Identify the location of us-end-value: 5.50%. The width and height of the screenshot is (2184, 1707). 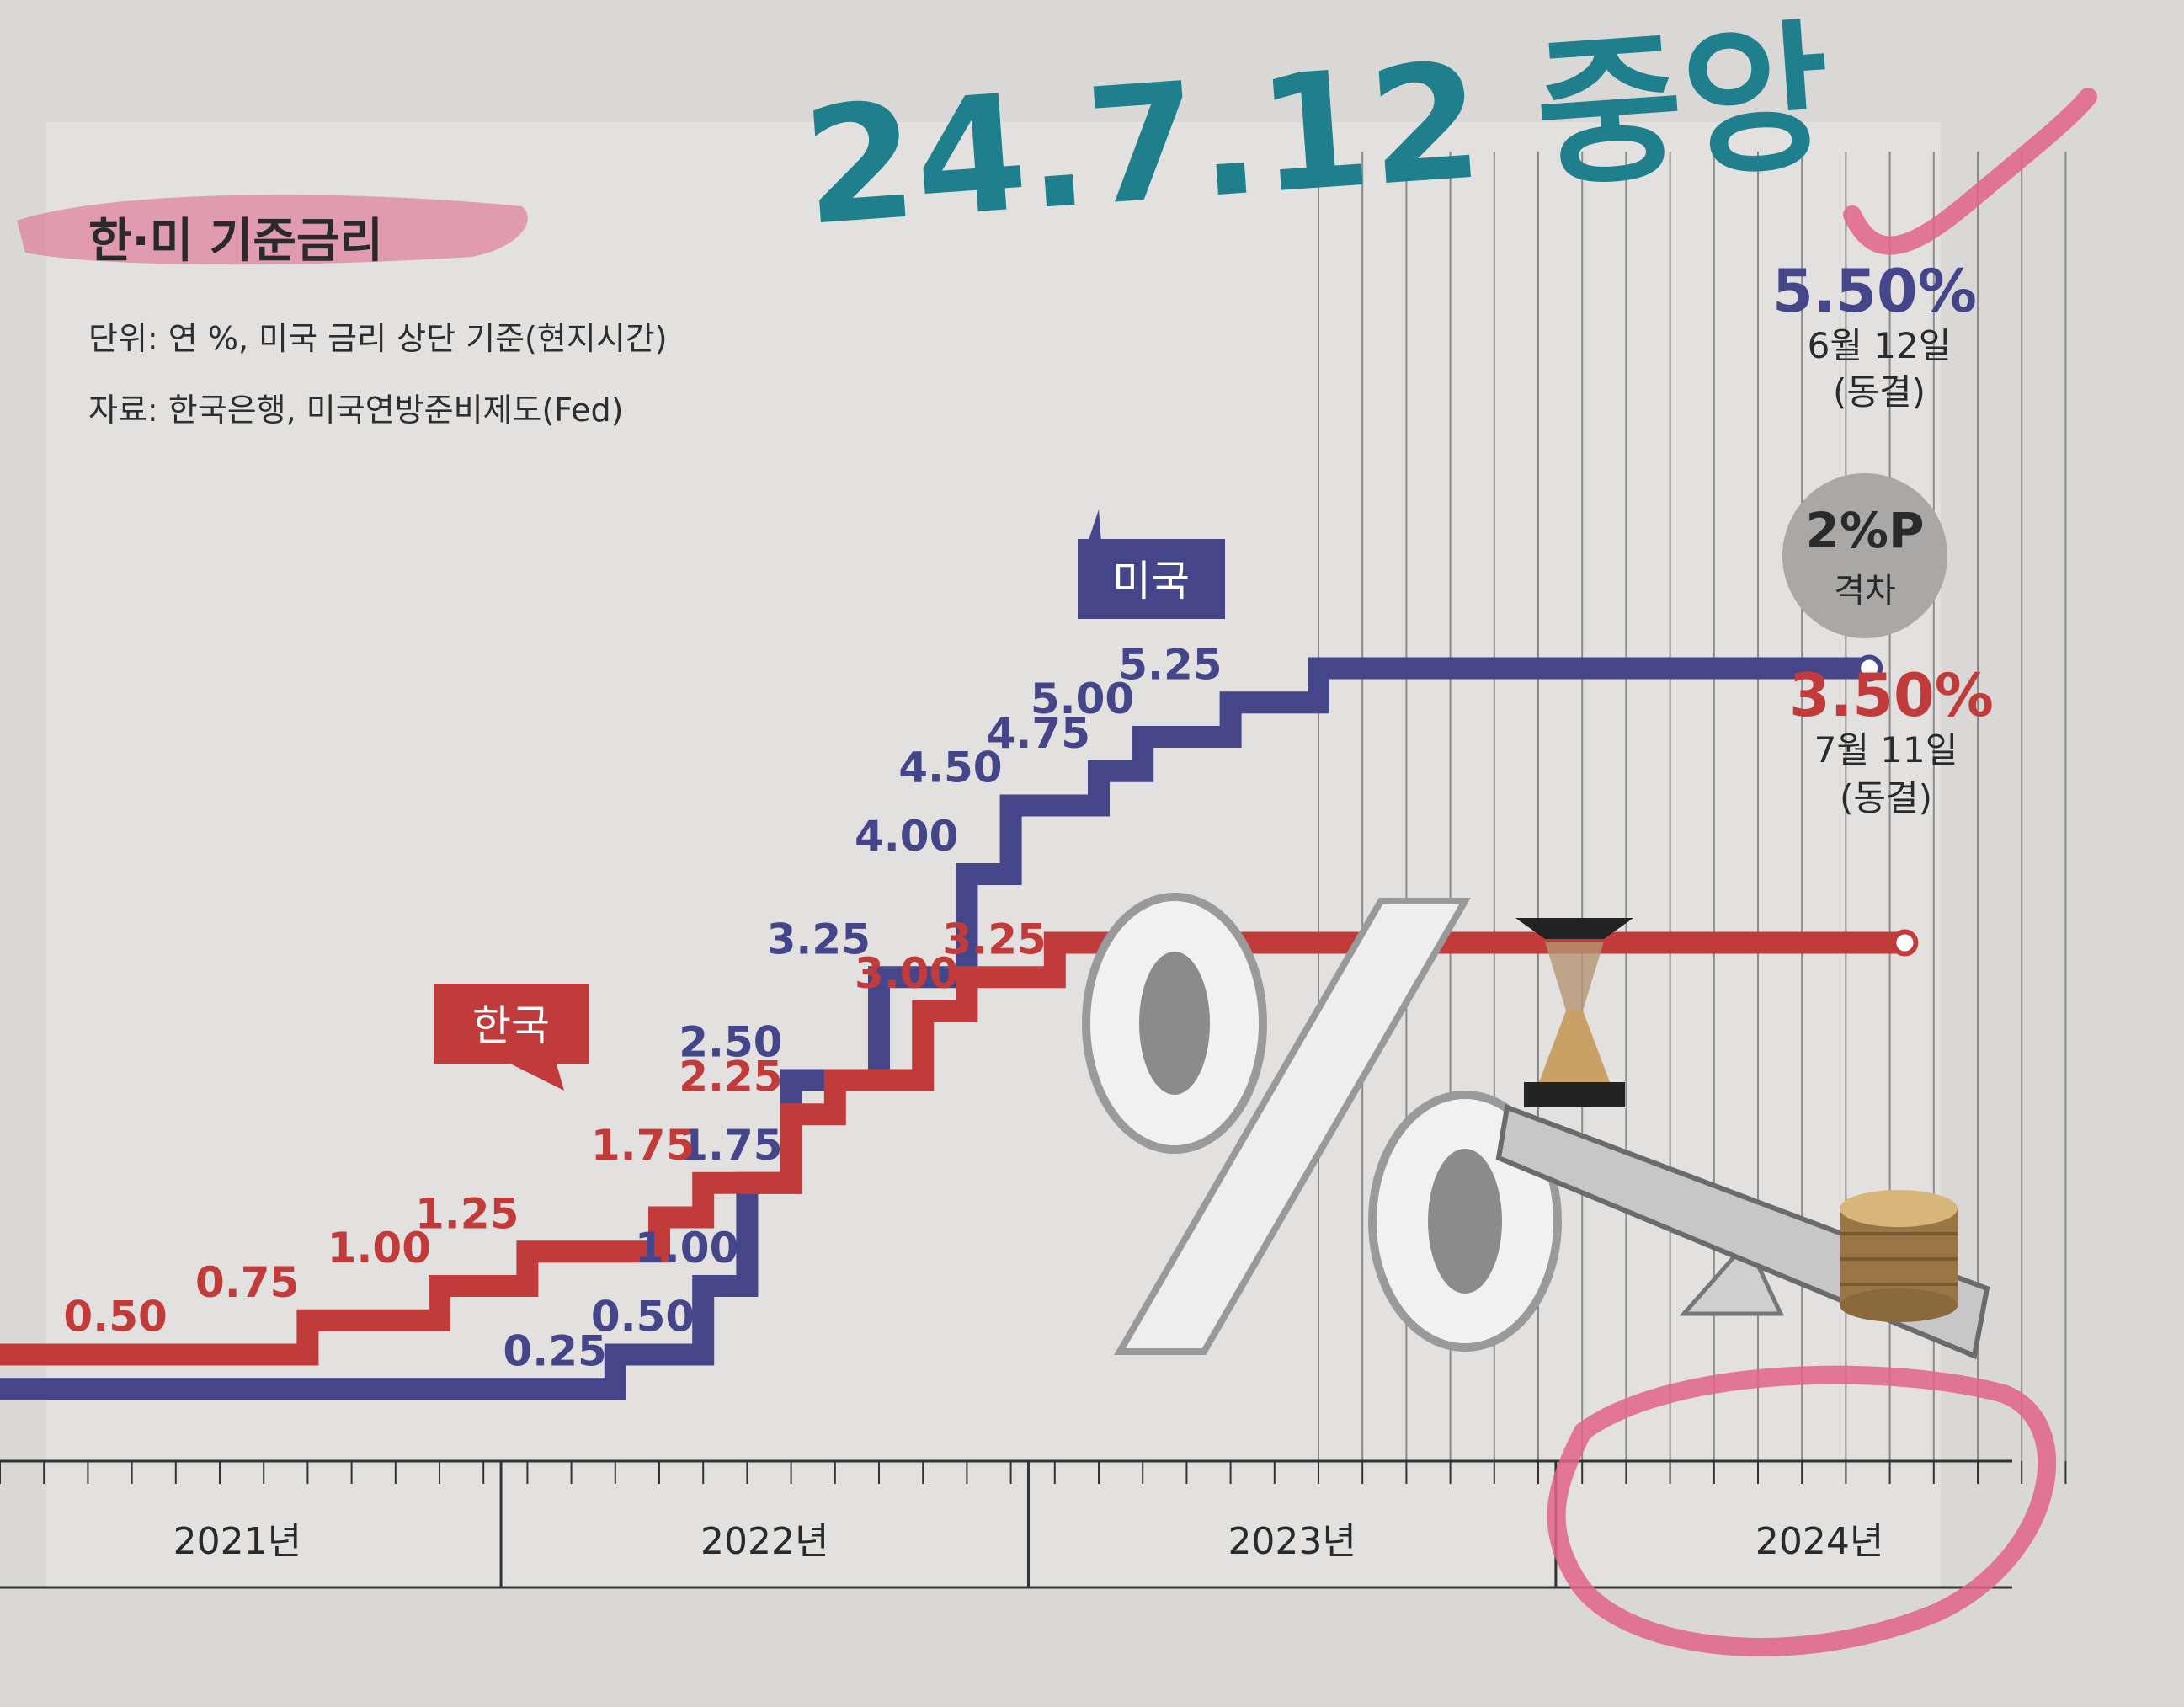
(1875, 291).